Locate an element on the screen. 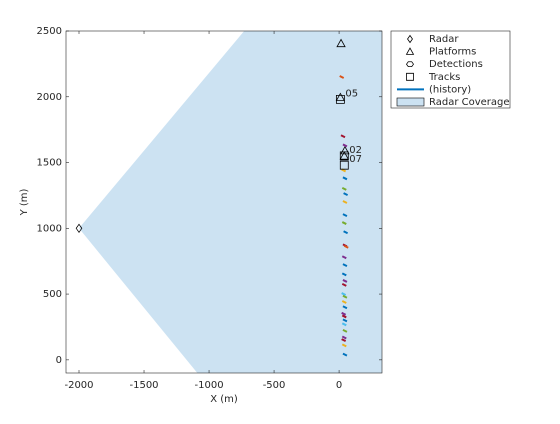  legend-label: Platforms is located at coordinates (452, 52).